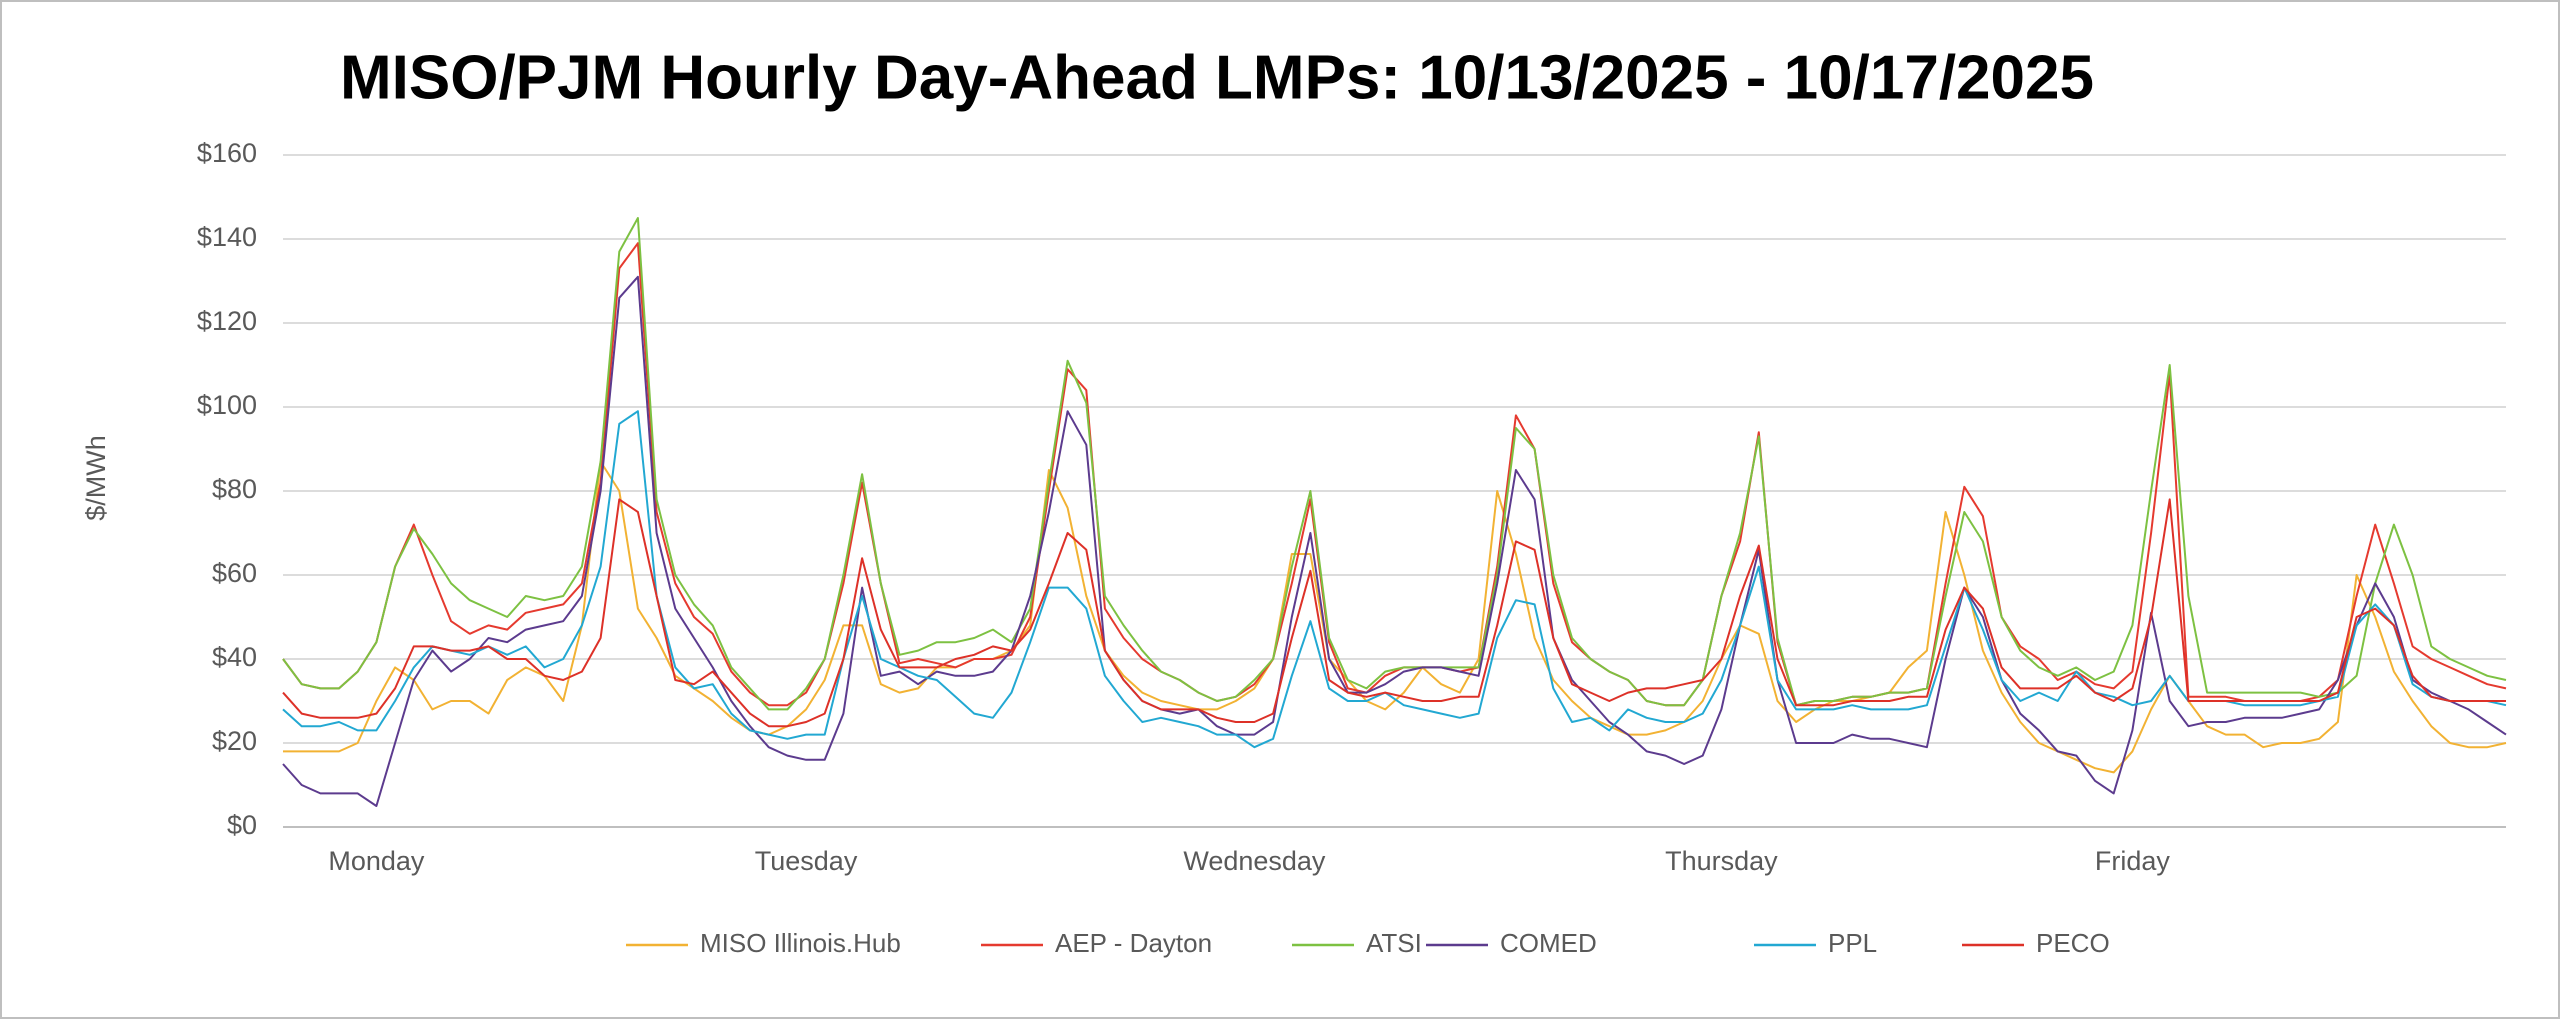 This screenshot has width=2560, height=1019. What do you see at coordinates (1133, 943) in the screenshot?
I see `legend-label: AEP - Dayton` at bounding box center [1133, 943].